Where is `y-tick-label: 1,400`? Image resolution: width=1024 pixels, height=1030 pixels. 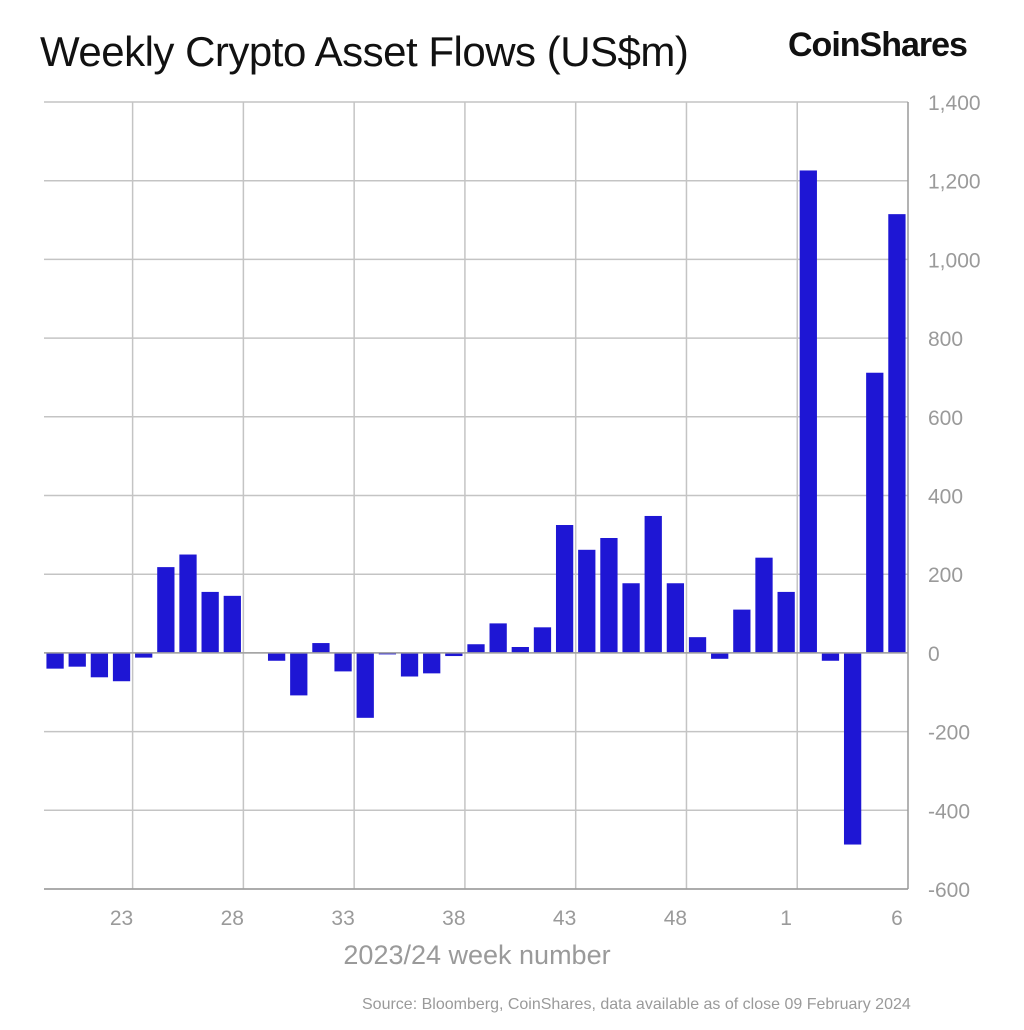
y-tick-label: 1,400 is located at coordinates (954, 103).